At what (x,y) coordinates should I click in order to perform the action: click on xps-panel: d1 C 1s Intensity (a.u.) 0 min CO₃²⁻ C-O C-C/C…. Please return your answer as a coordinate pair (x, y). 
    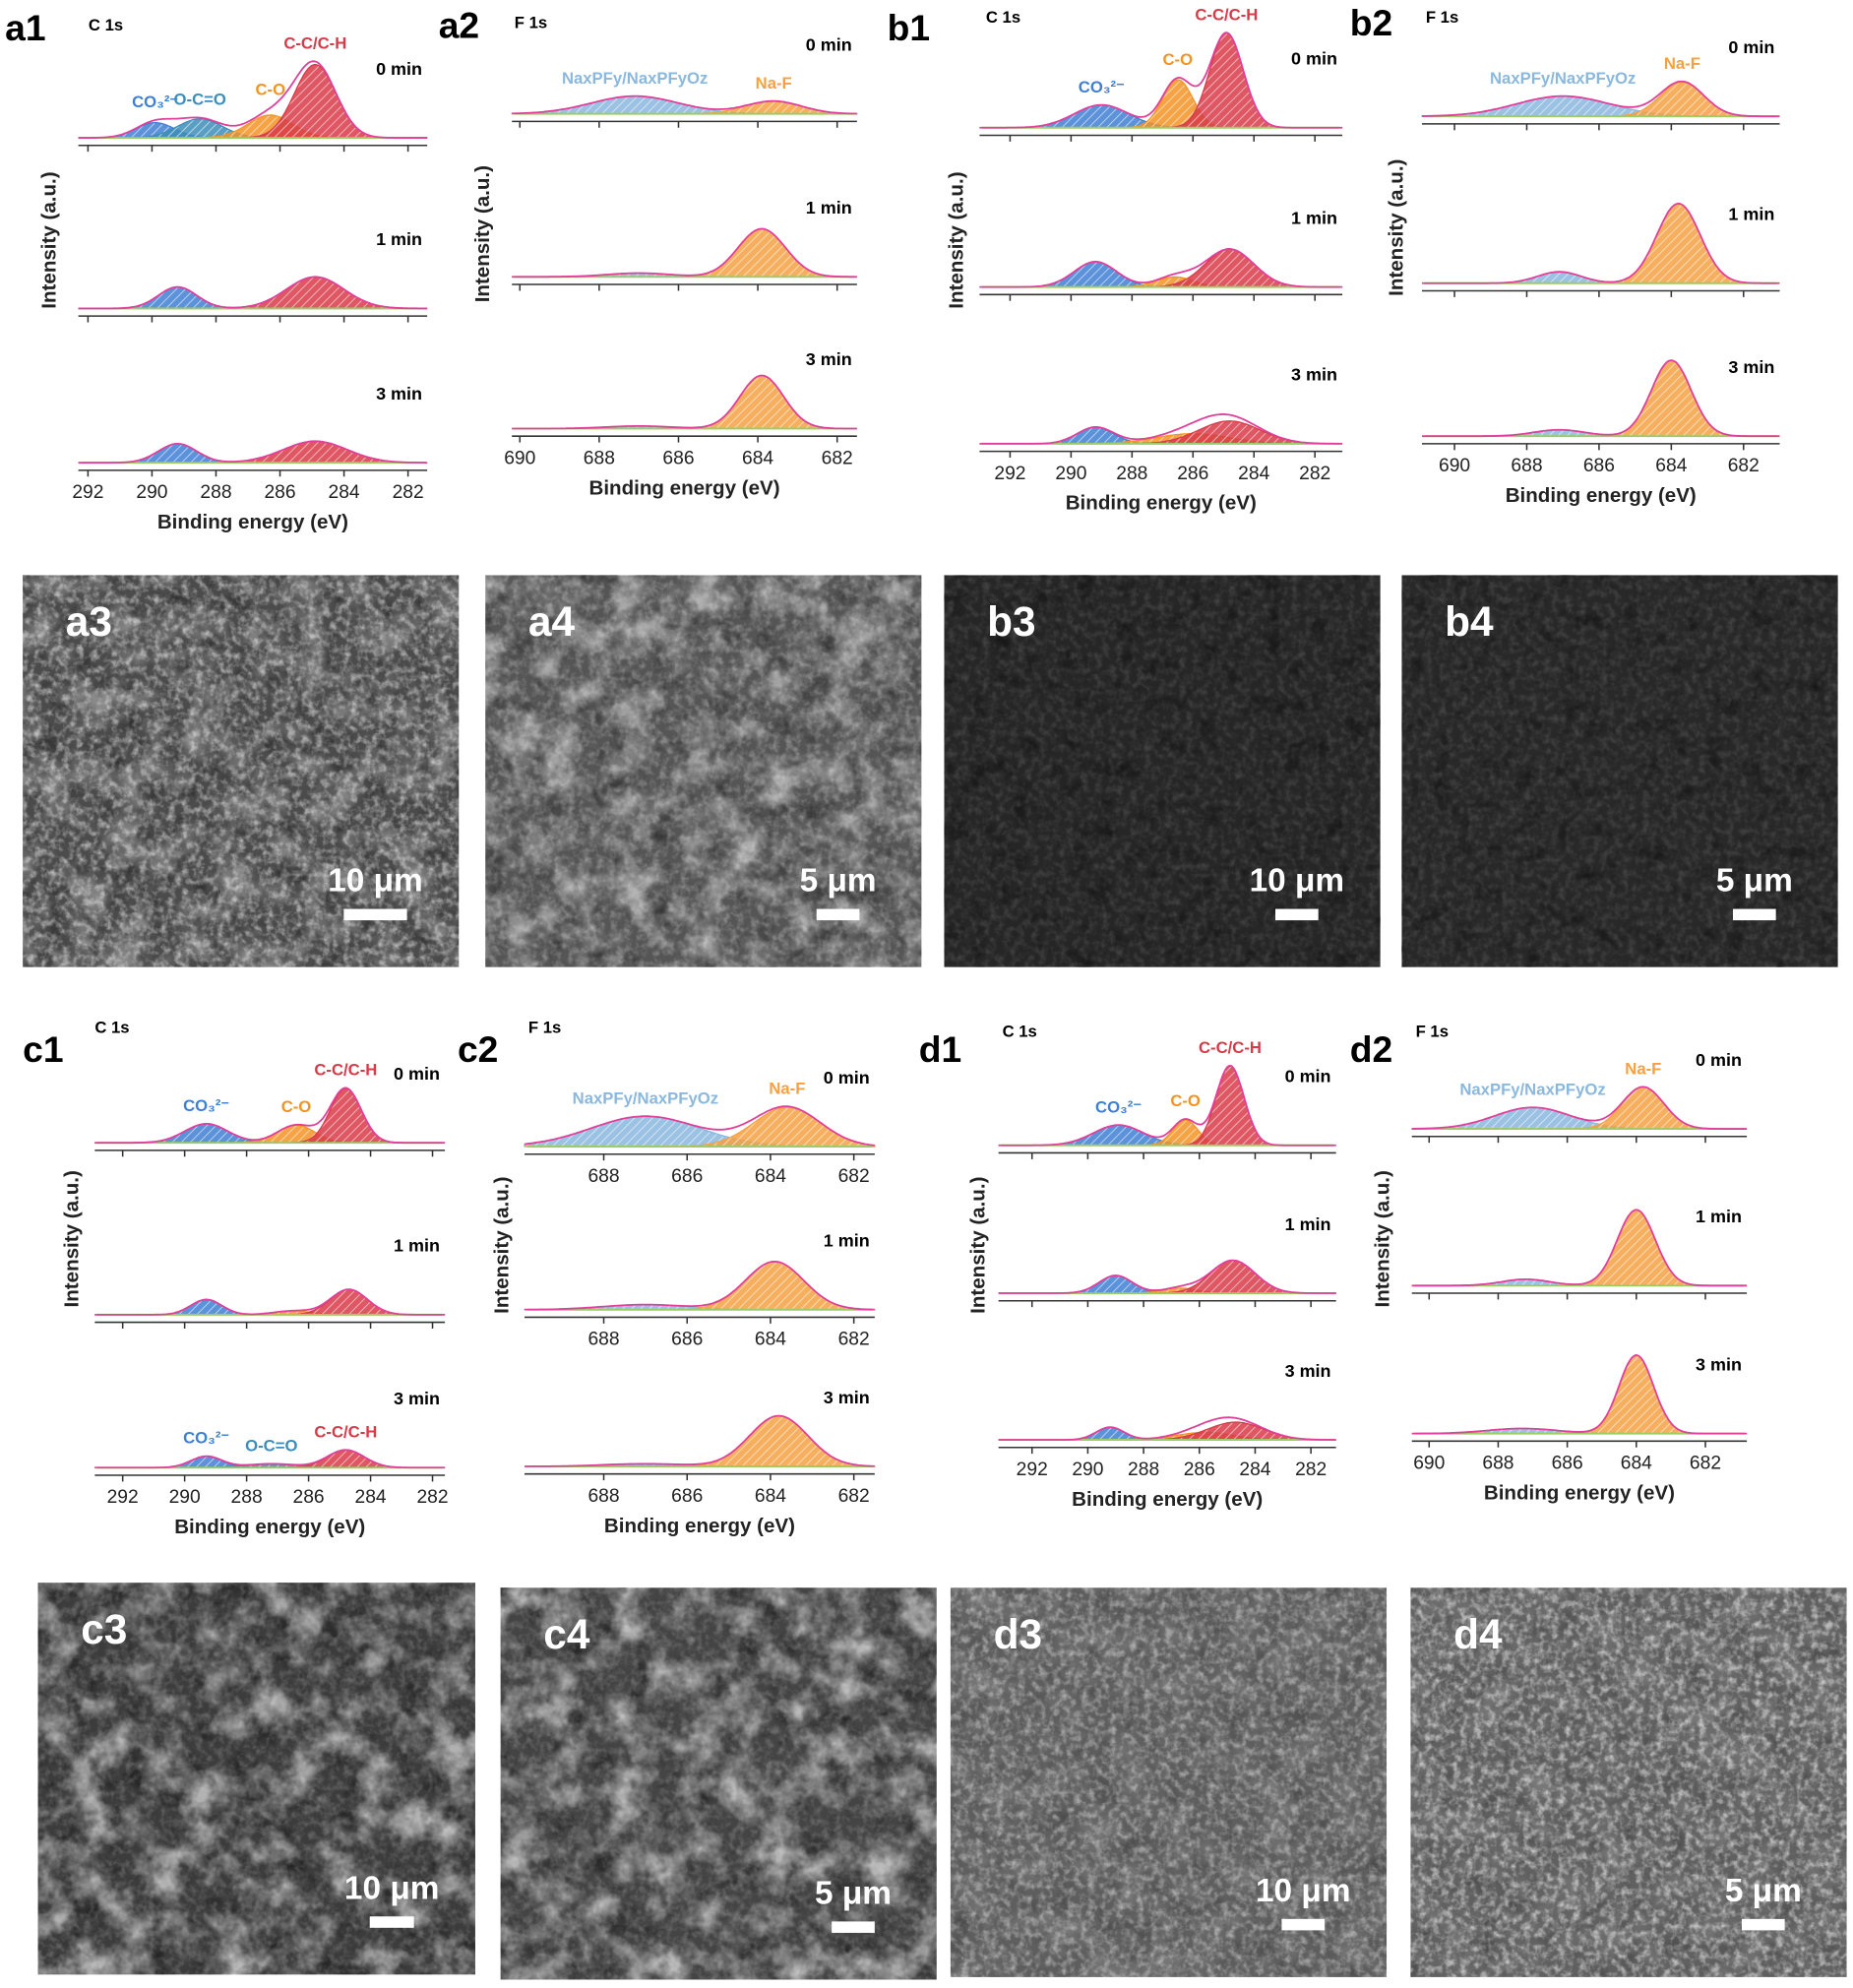
    Looking at the image, I should click on (1127, 1267).